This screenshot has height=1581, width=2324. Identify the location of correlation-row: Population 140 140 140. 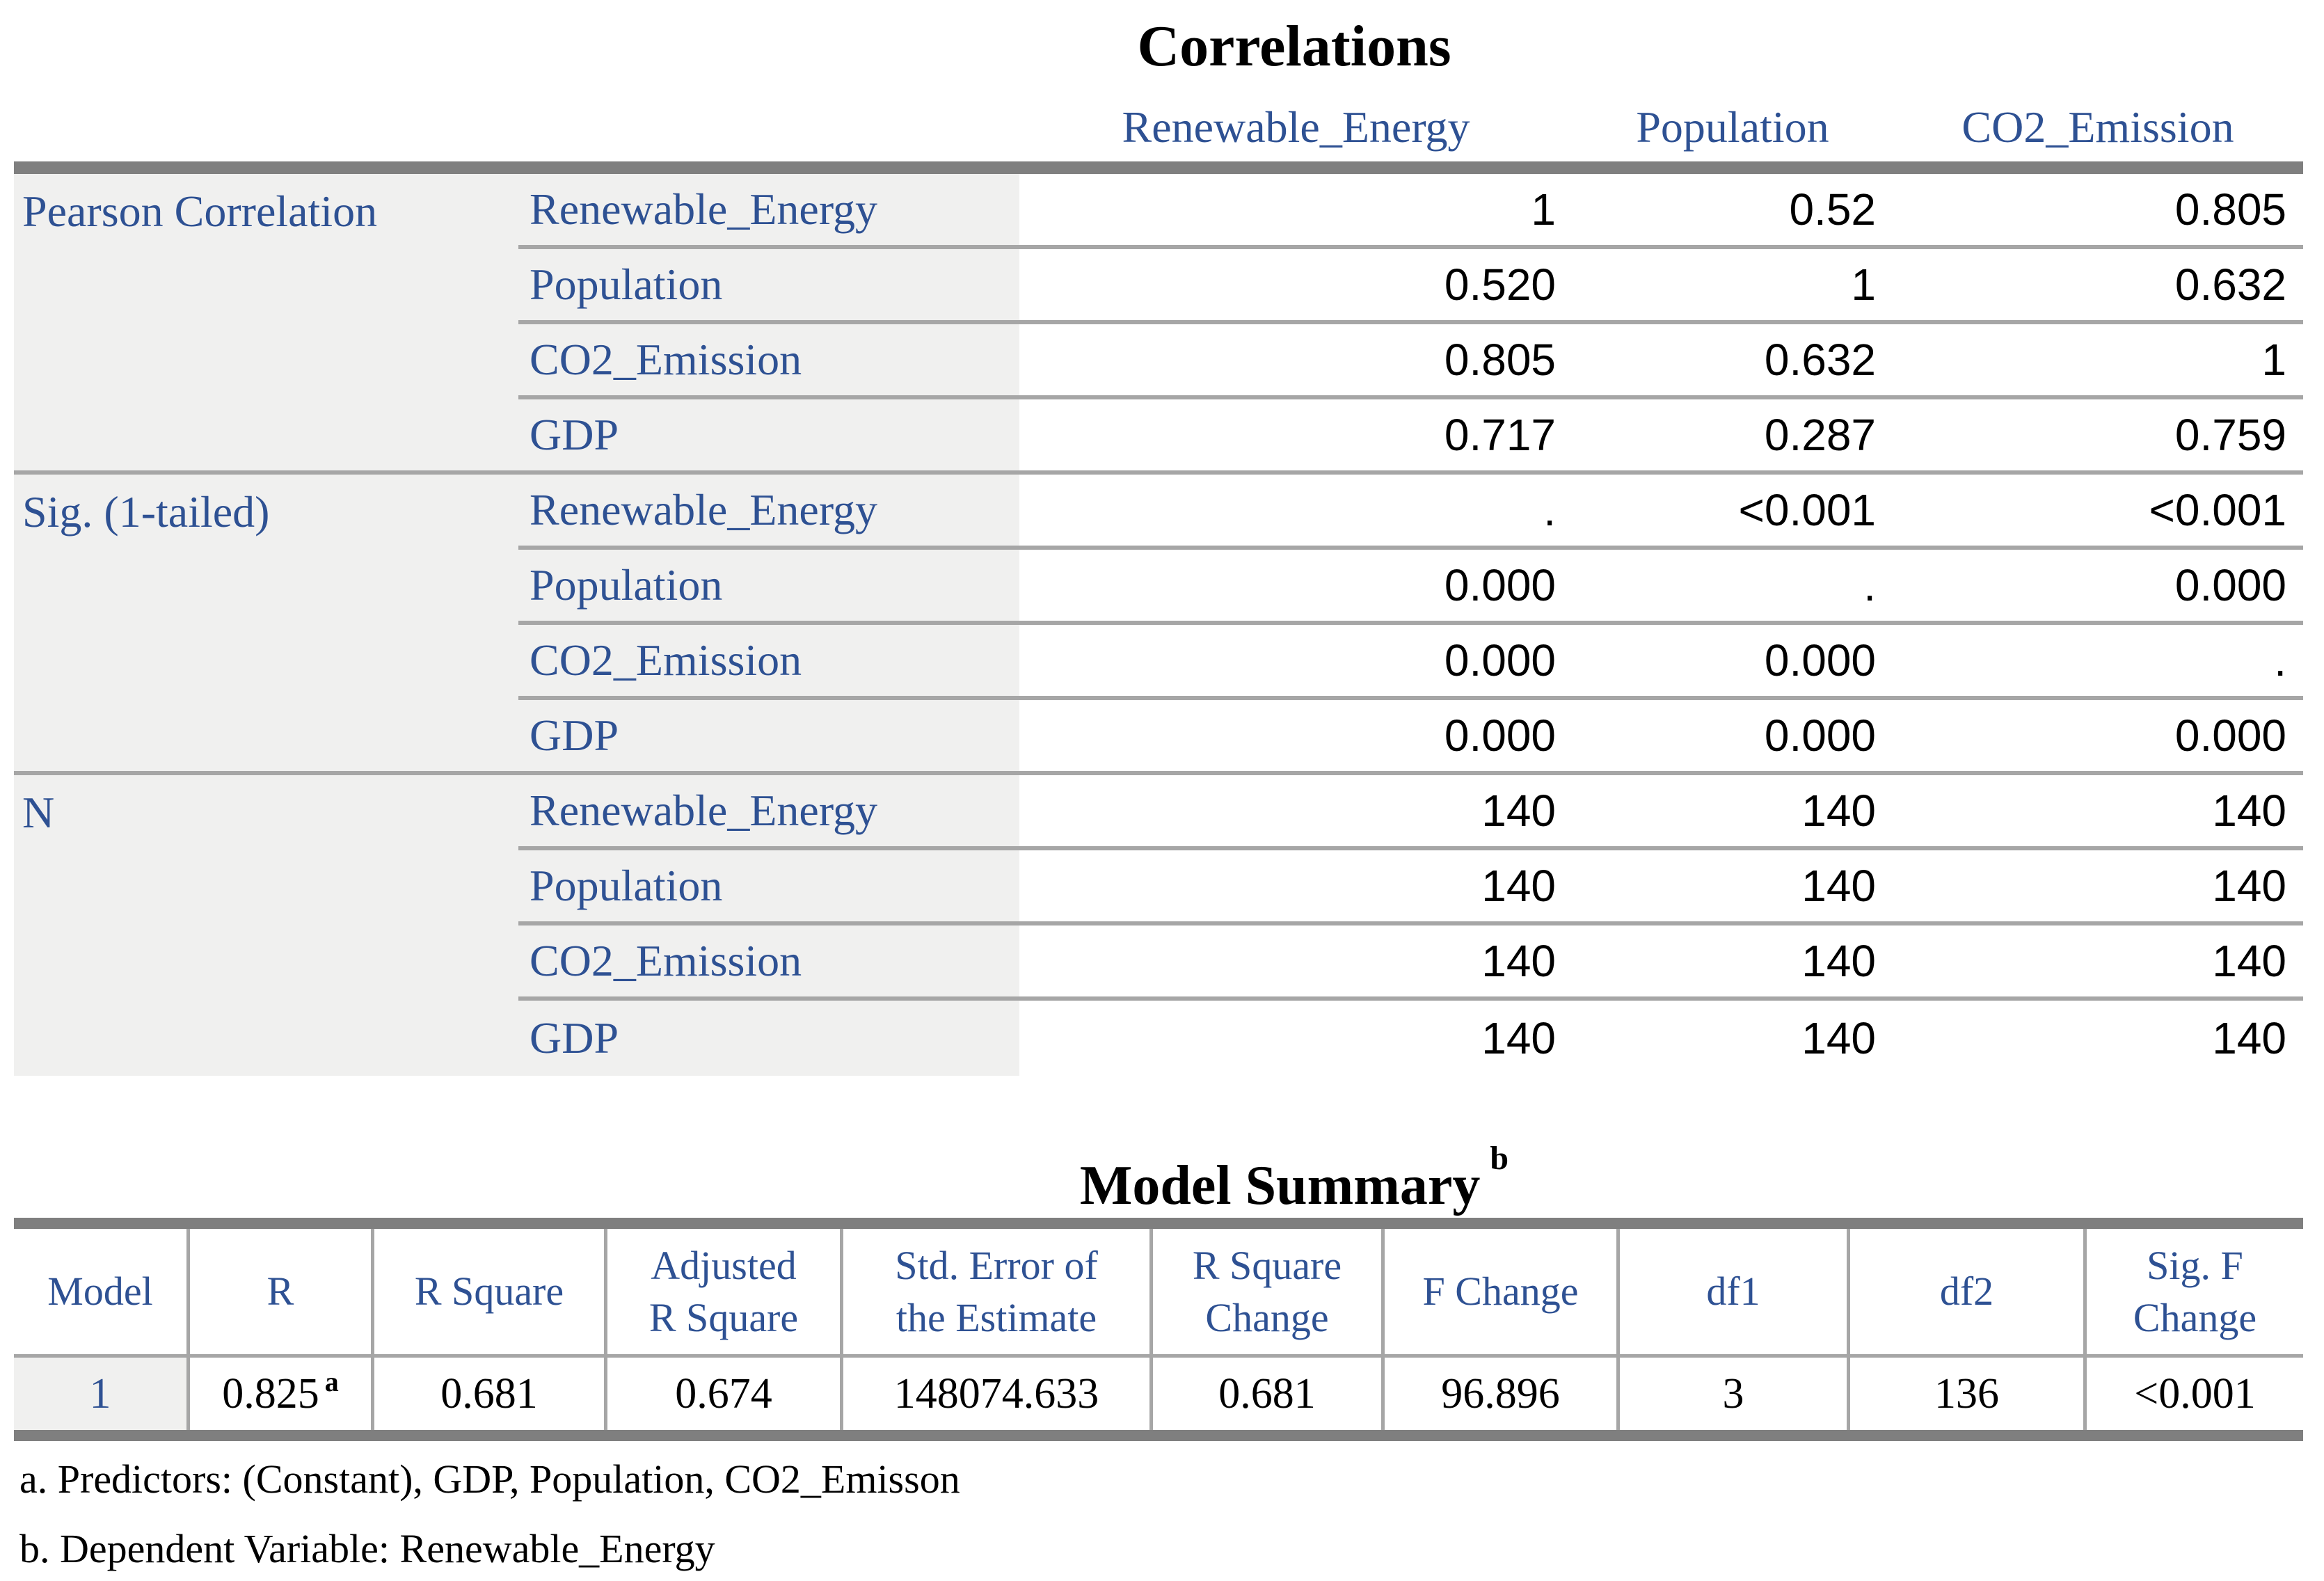
(1158, 887).